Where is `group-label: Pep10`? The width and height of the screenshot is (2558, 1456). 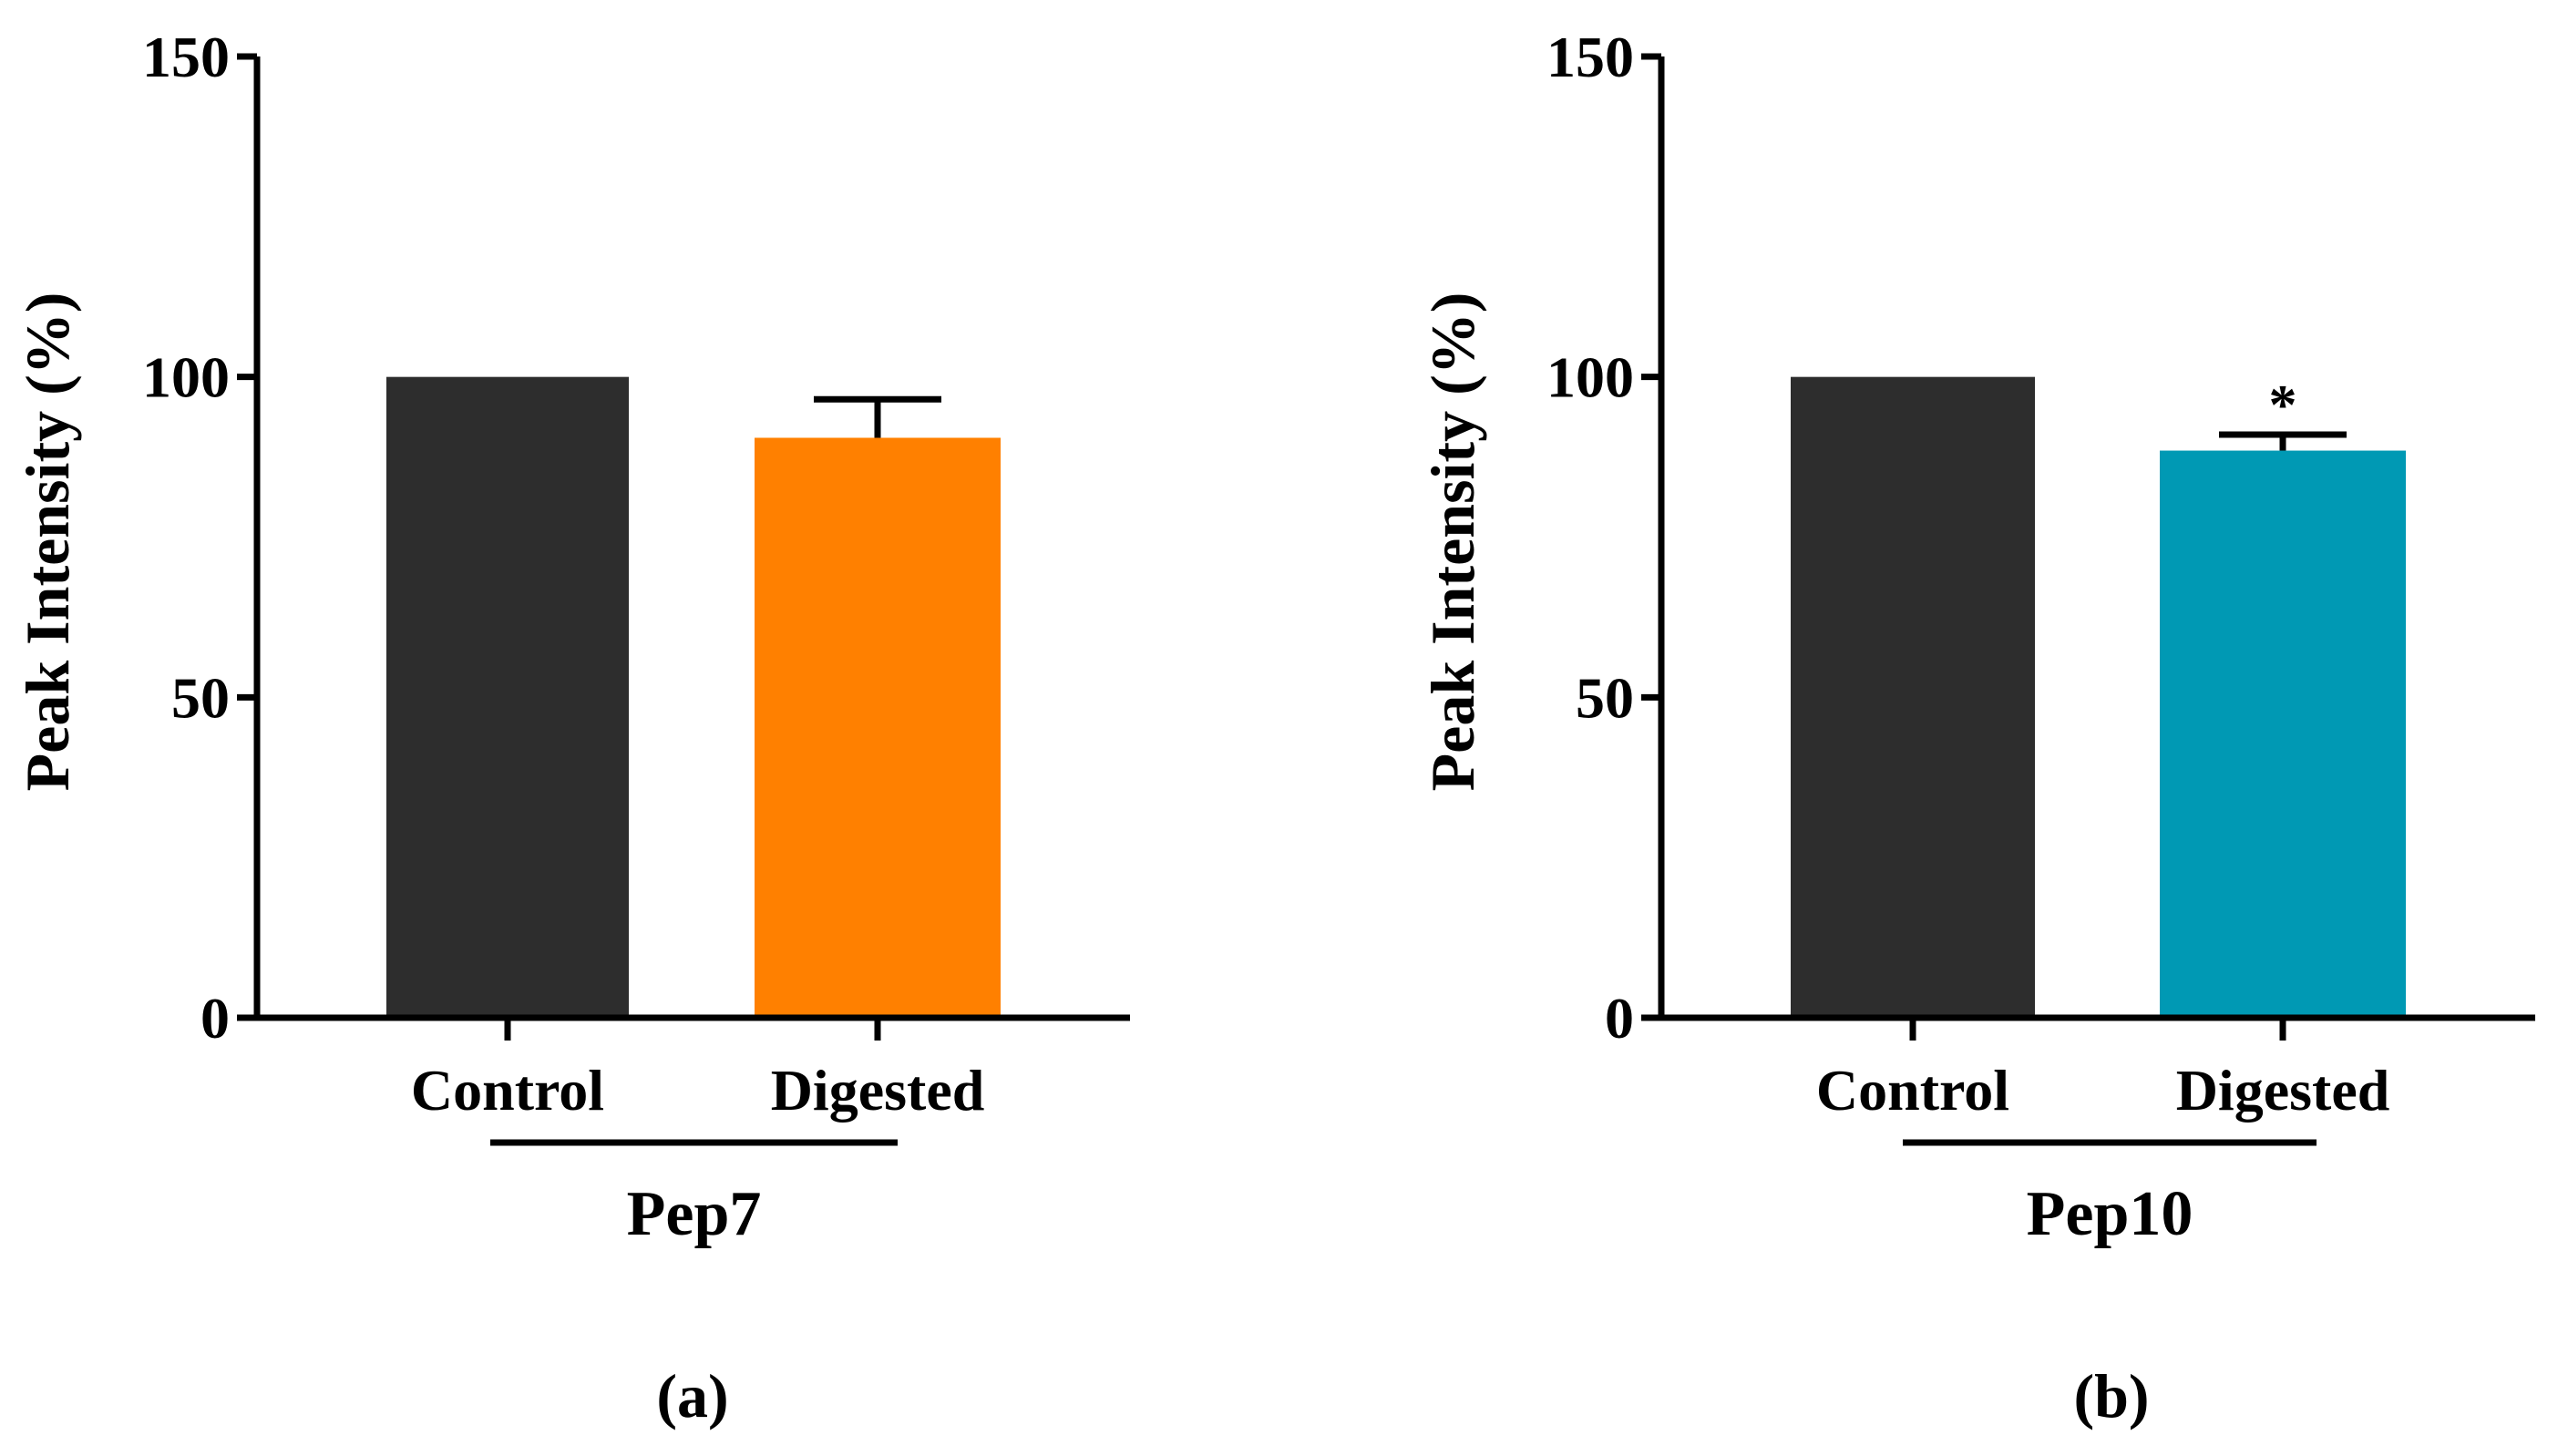 group-label: Pep10 is located at coordinates (2110, 1214).